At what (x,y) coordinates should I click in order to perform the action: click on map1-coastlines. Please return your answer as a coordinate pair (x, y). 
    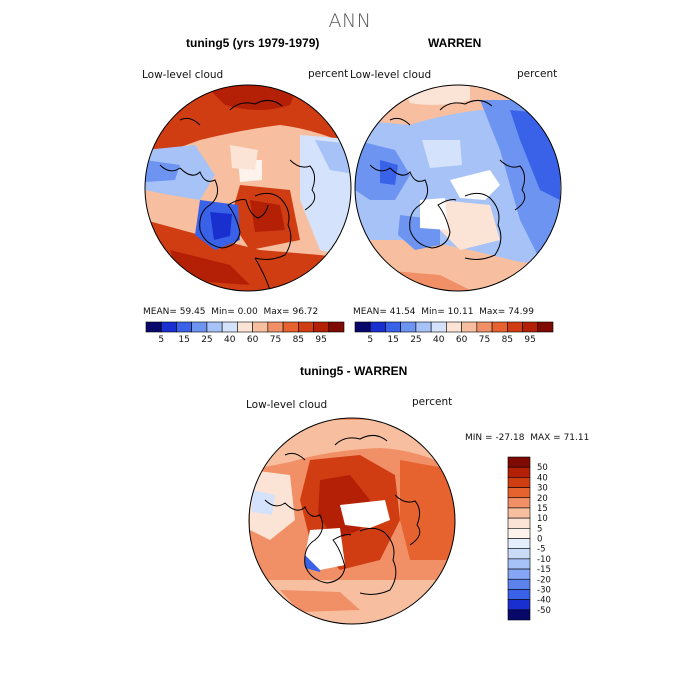
    Looking at the image, I should click on (237, 195).